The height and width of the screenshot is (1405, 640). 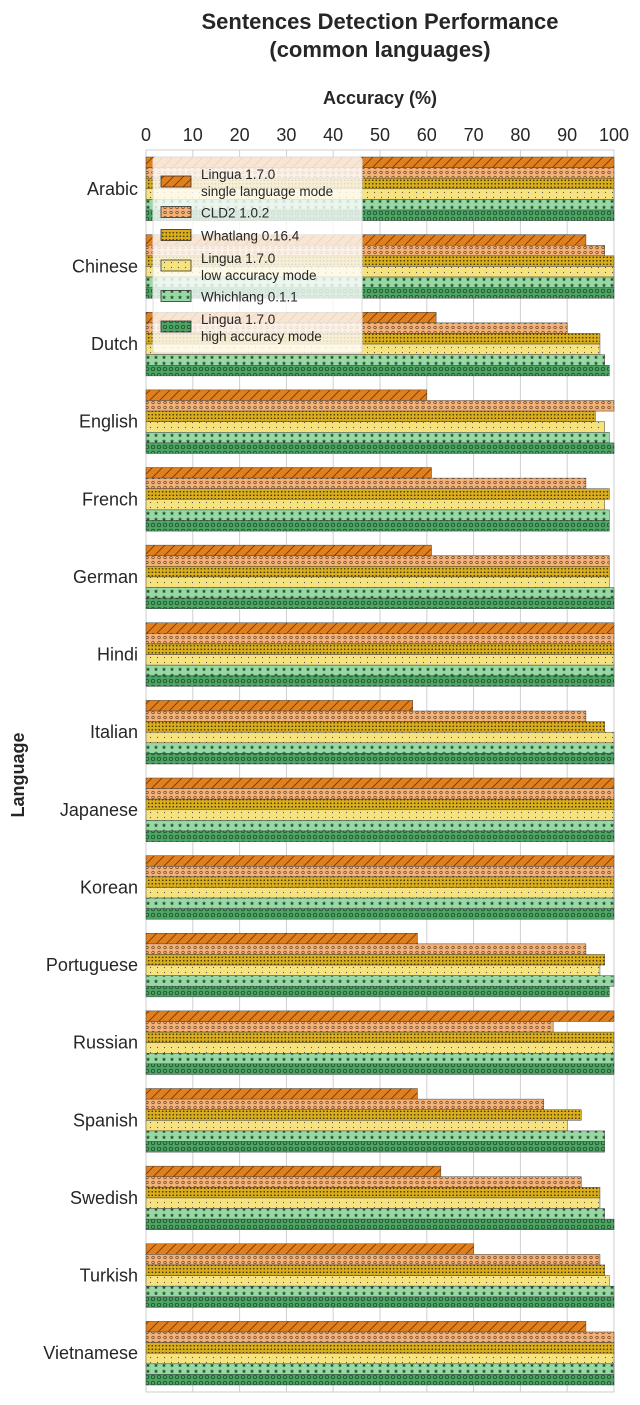 I want to click on chart-title-line-2: (common languages), so click(x=379, y=49).